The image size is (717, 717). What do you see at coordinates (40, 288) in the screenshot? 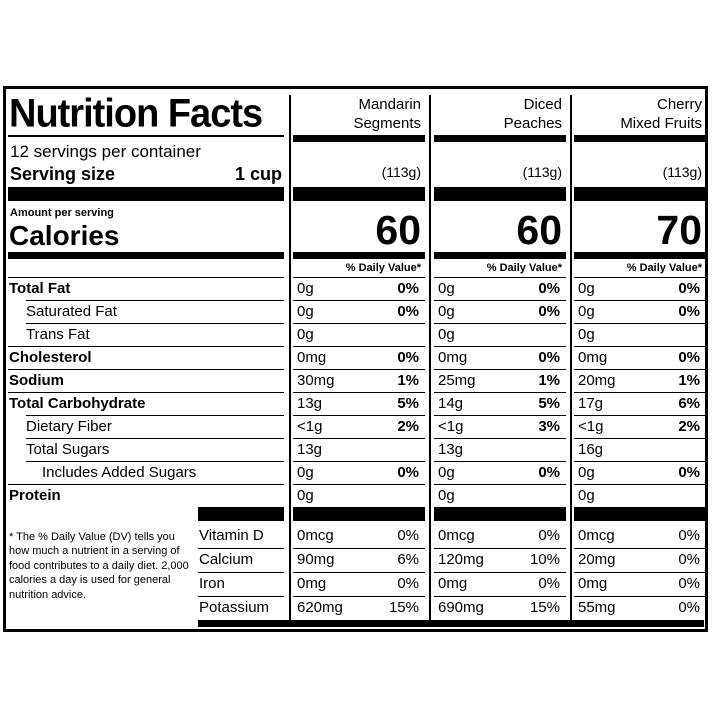
I see `nutrient-name: Total Fat` at bounding box center [40, 288].